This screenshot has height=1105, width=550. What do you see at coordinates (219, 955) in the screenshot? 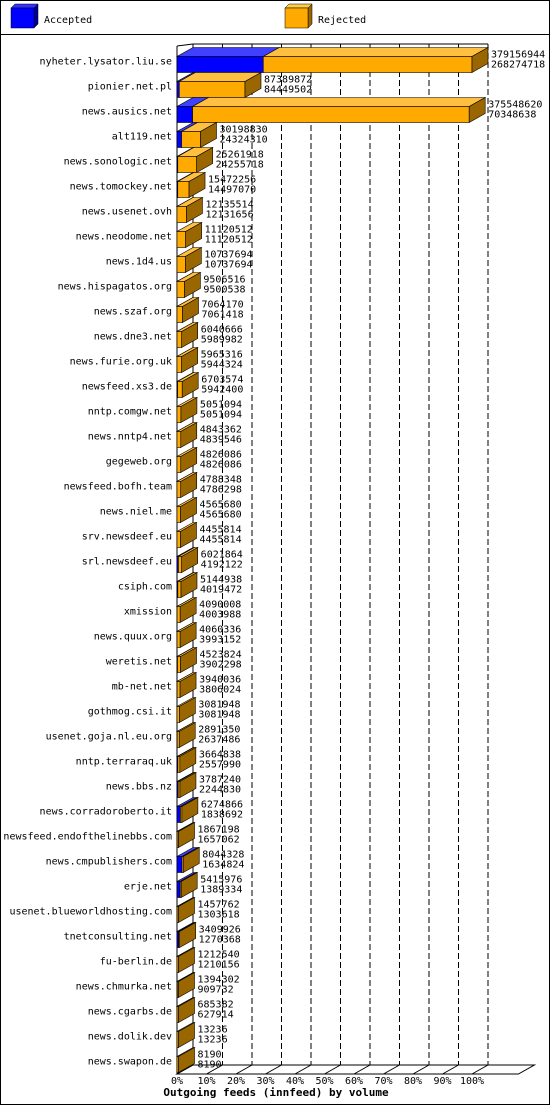
I see `value-offered: 1212540` at bounding box center [219, 955].